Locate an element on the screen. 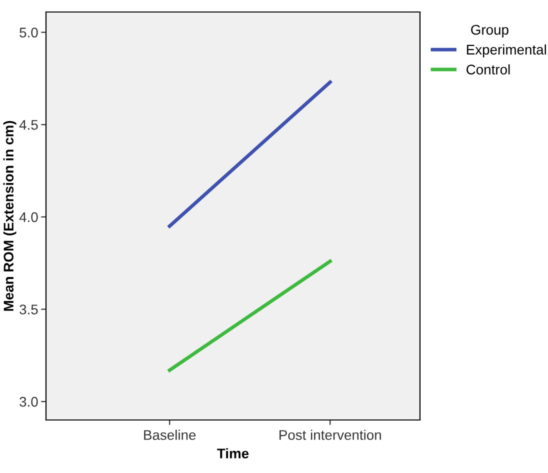  y-tick-label: 3.0 is located at coordinates (29, 401).